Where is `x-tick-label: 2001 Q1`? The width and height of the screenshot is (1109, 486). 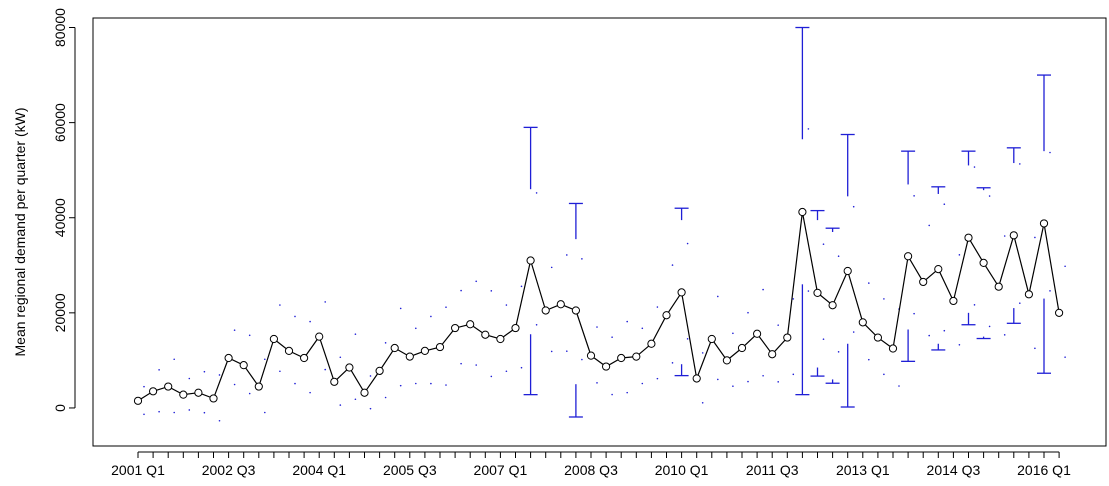
x-tick-label: 2001 Q1 is located at coordinates (138, 470).